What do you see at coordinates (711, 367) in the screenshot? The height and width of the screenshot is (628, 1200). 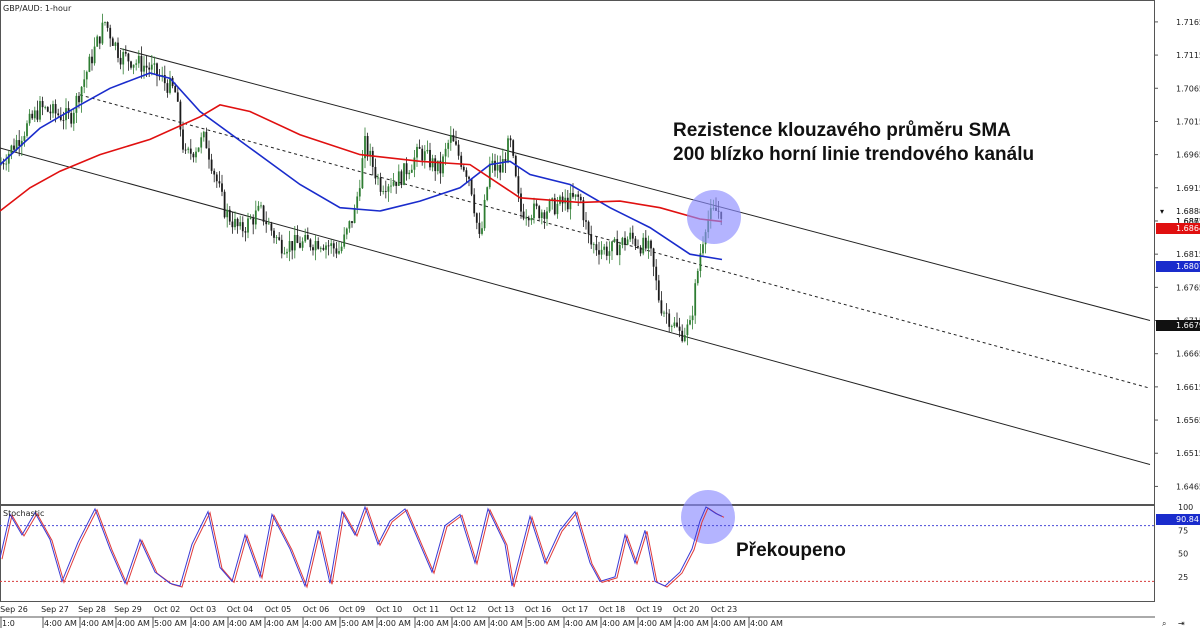 I see `highlights` at bounding box center [711, 367].